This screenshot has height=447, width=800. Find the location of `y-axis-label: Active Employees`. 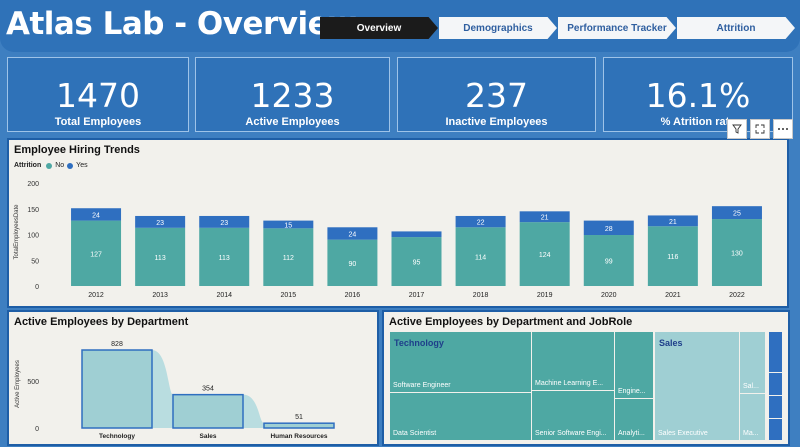

y-axis-label: Active Employees is located at coordinates (18, 384).